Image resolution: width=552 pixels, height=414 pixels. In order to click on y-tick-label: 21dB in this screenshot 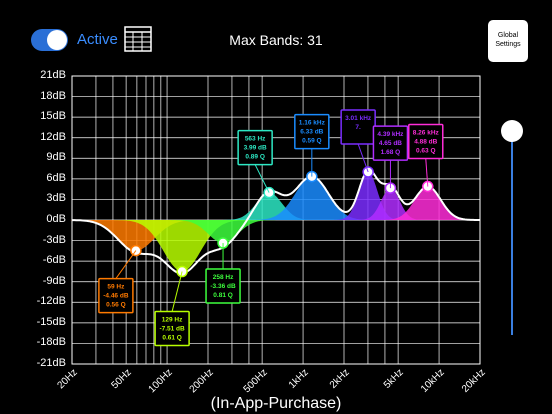, I will do `click(53, 75)`.